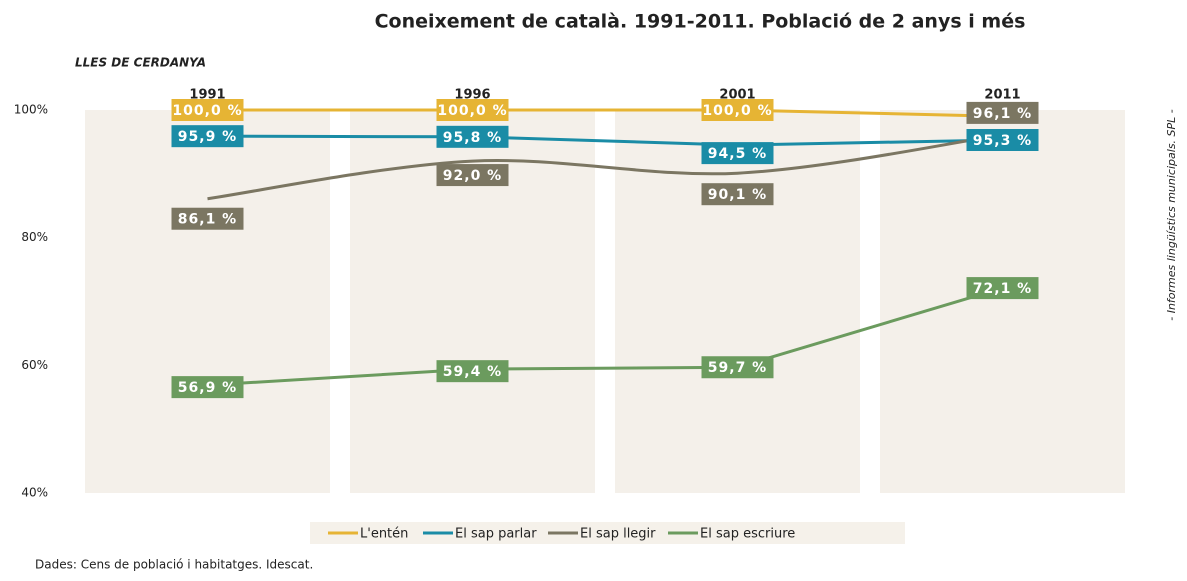  I want to click on data-label: 59,4 %, so click(472, 372).